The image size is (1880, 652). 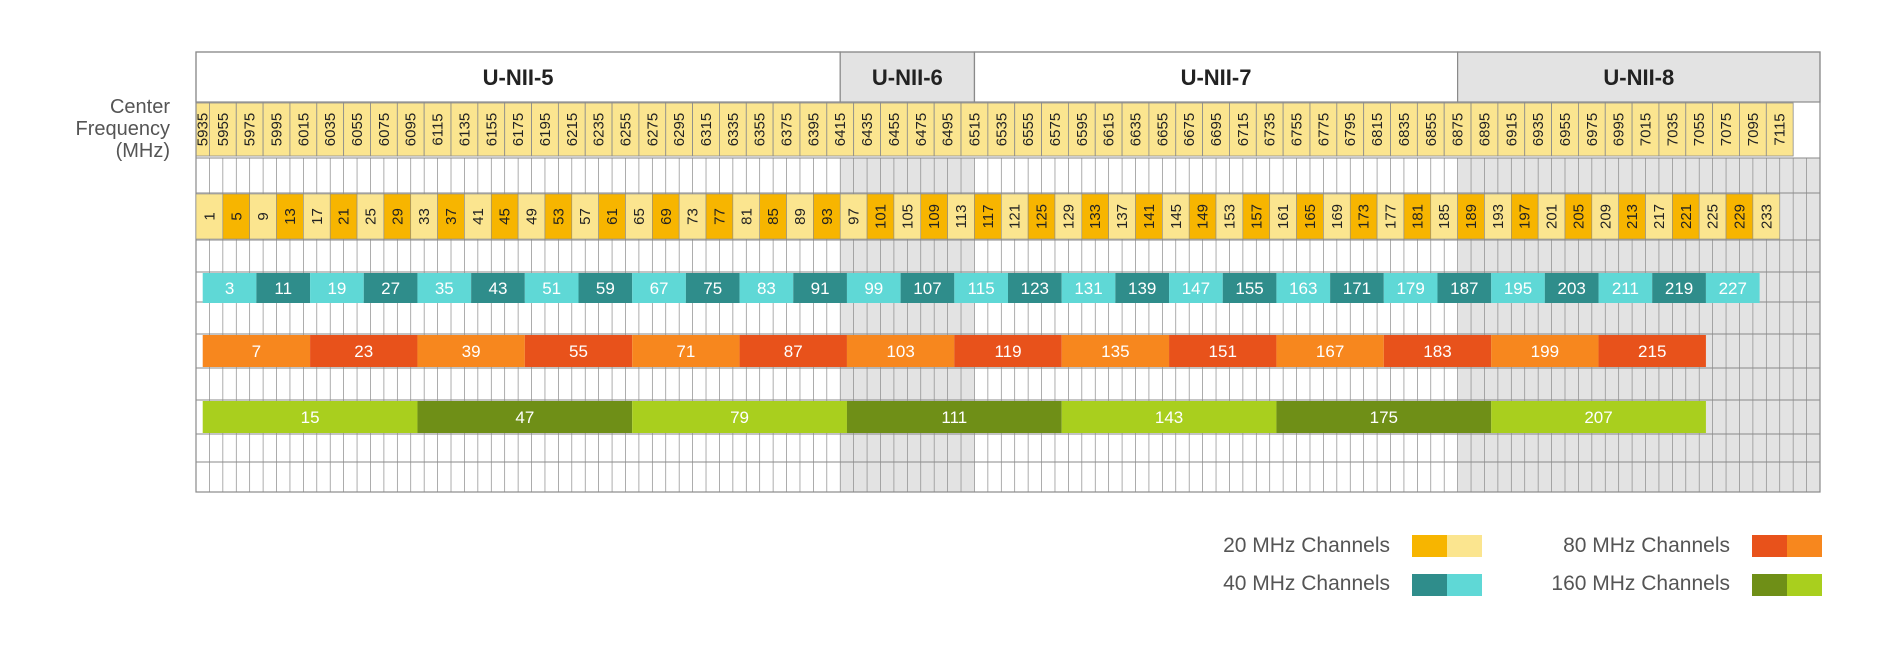 I want to click on band-header-bg, so click(x=907, y=77).